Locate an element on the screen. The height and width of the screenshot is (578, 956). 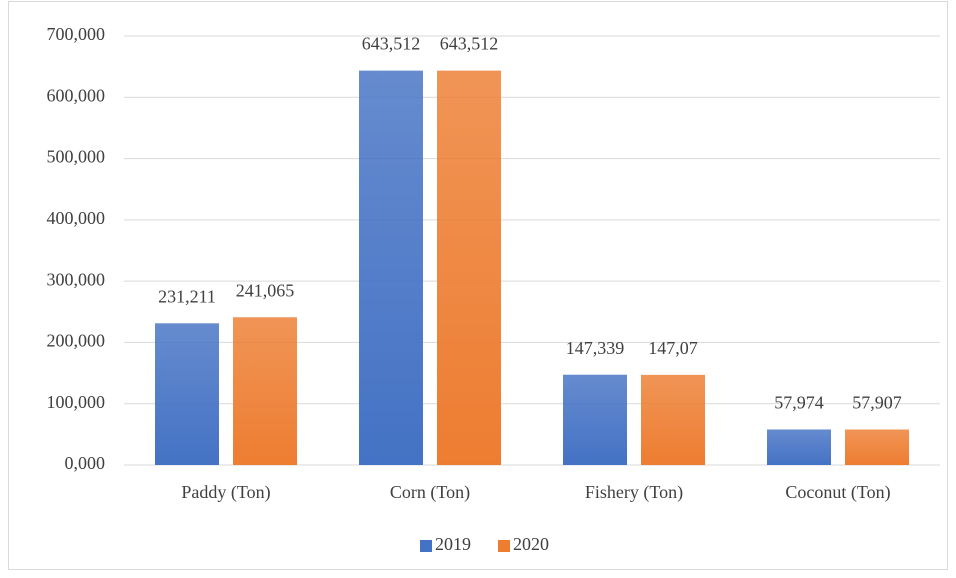
legend-label: 2020 is located at coordinates (531, 544).